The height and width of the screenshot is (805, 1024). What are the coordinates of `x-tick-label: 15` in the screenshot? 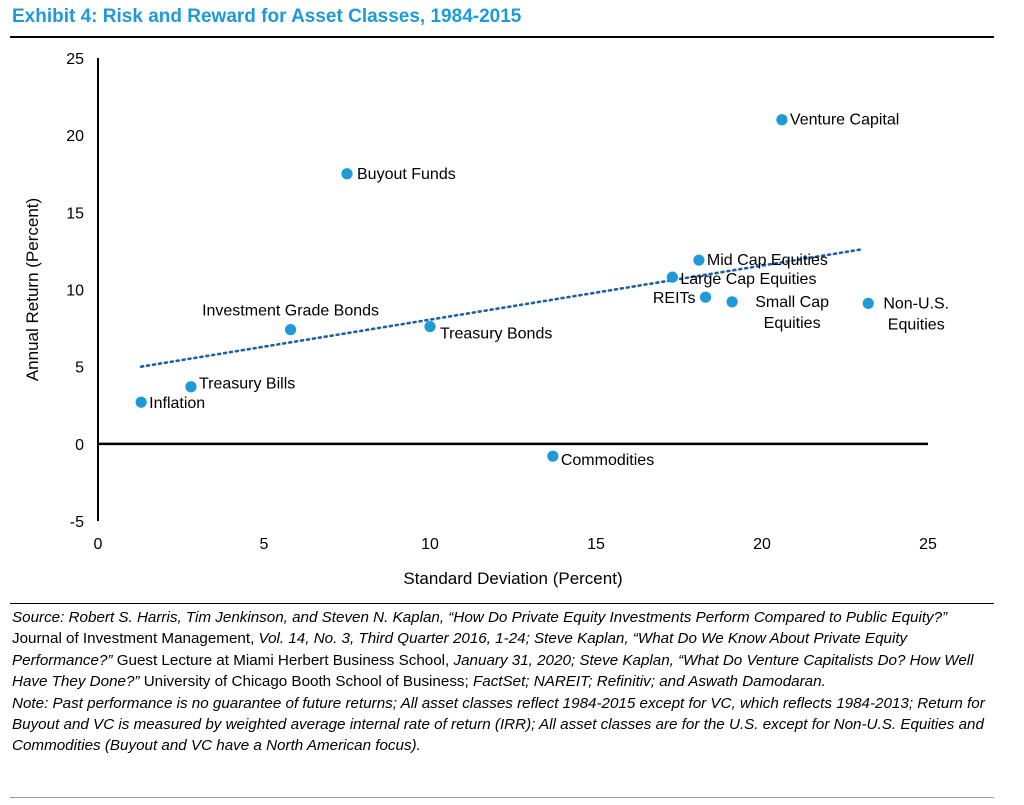 It's located at (596, 544).